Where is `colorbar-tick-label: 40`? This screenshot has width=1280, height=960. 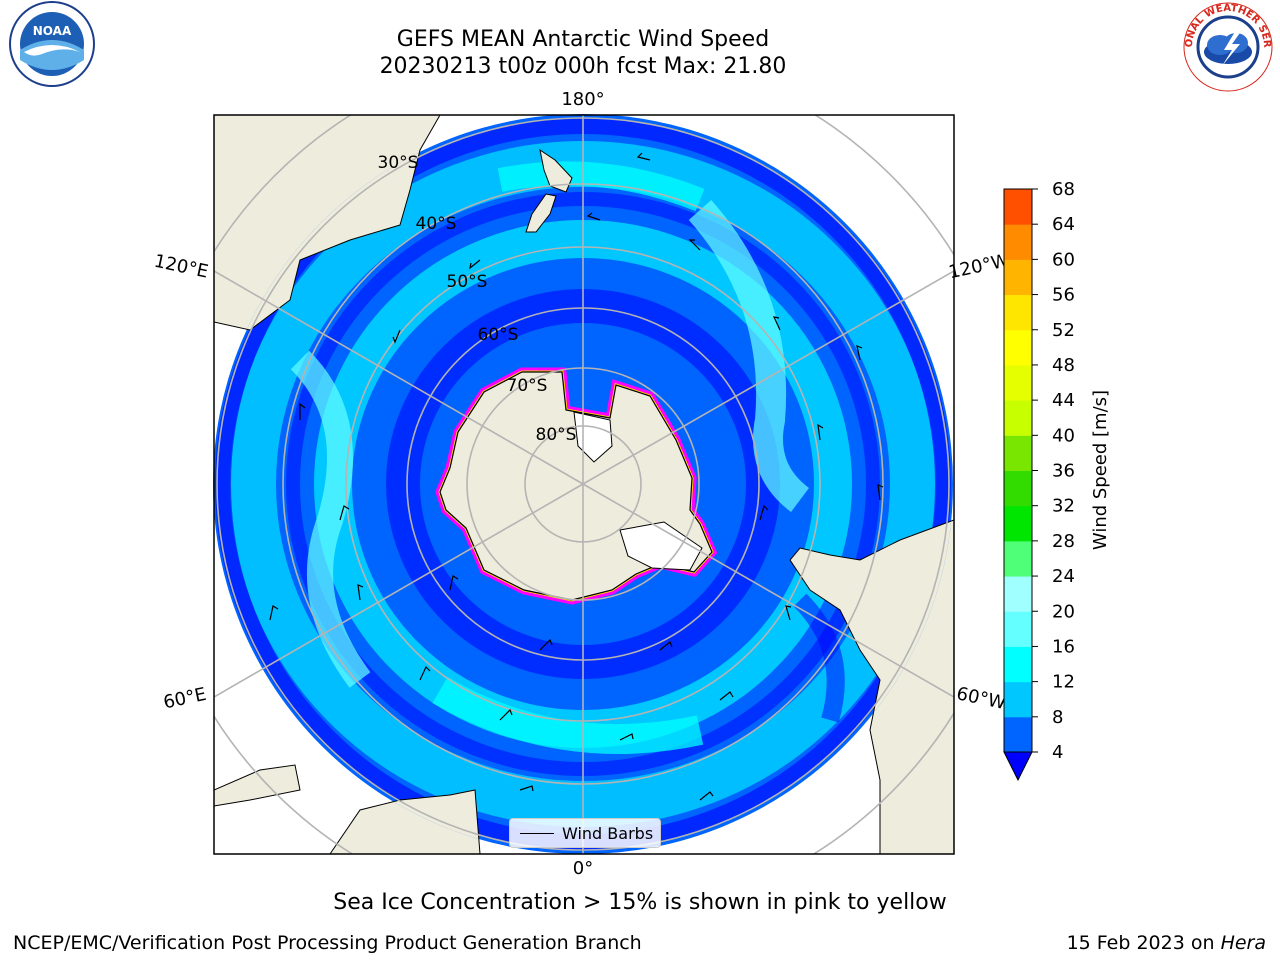
colorbar-tick-label: 40 is located at coordinates (1063, 435).